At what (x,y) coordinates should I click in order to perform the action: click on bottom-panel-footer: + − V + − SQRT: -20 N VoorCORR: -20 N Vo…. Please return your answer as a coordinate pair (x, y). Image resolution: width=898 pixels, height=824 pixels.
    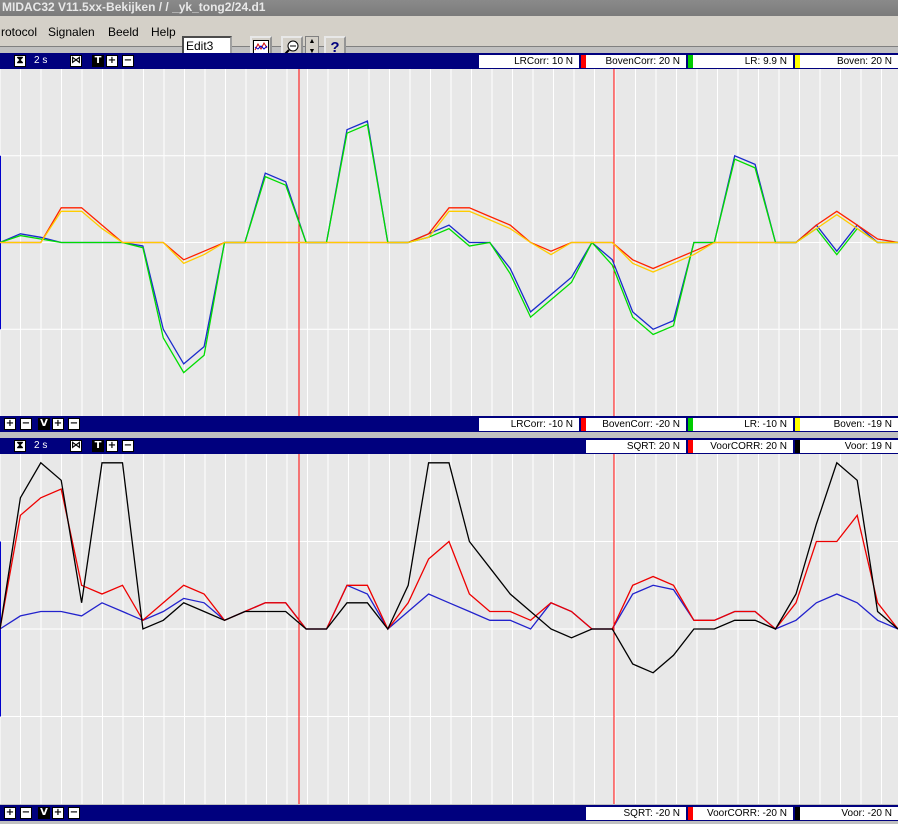
    Looking at the image, I should click on (449, 813).